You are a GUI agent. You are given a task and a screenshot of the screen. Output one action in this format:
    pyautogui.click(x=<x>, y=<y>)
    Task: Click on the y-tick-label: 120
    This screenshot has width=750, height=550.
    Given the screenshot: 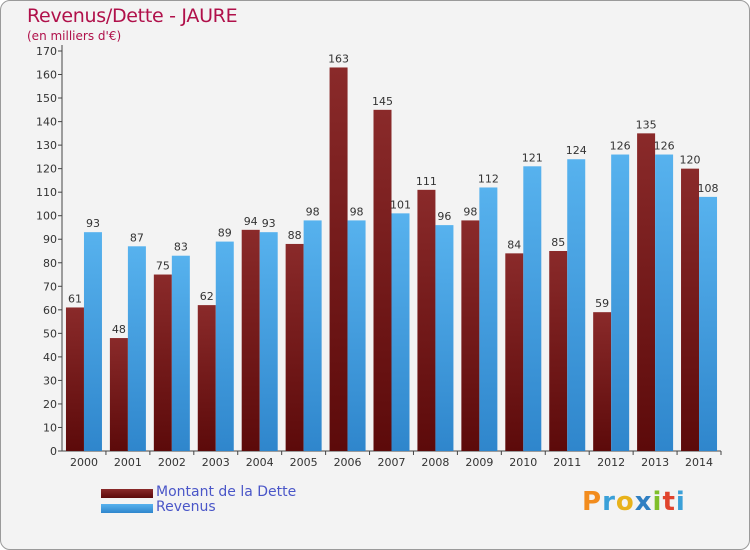 What is the action you would take?
    pyautogui.click(x=46, y=169)
    